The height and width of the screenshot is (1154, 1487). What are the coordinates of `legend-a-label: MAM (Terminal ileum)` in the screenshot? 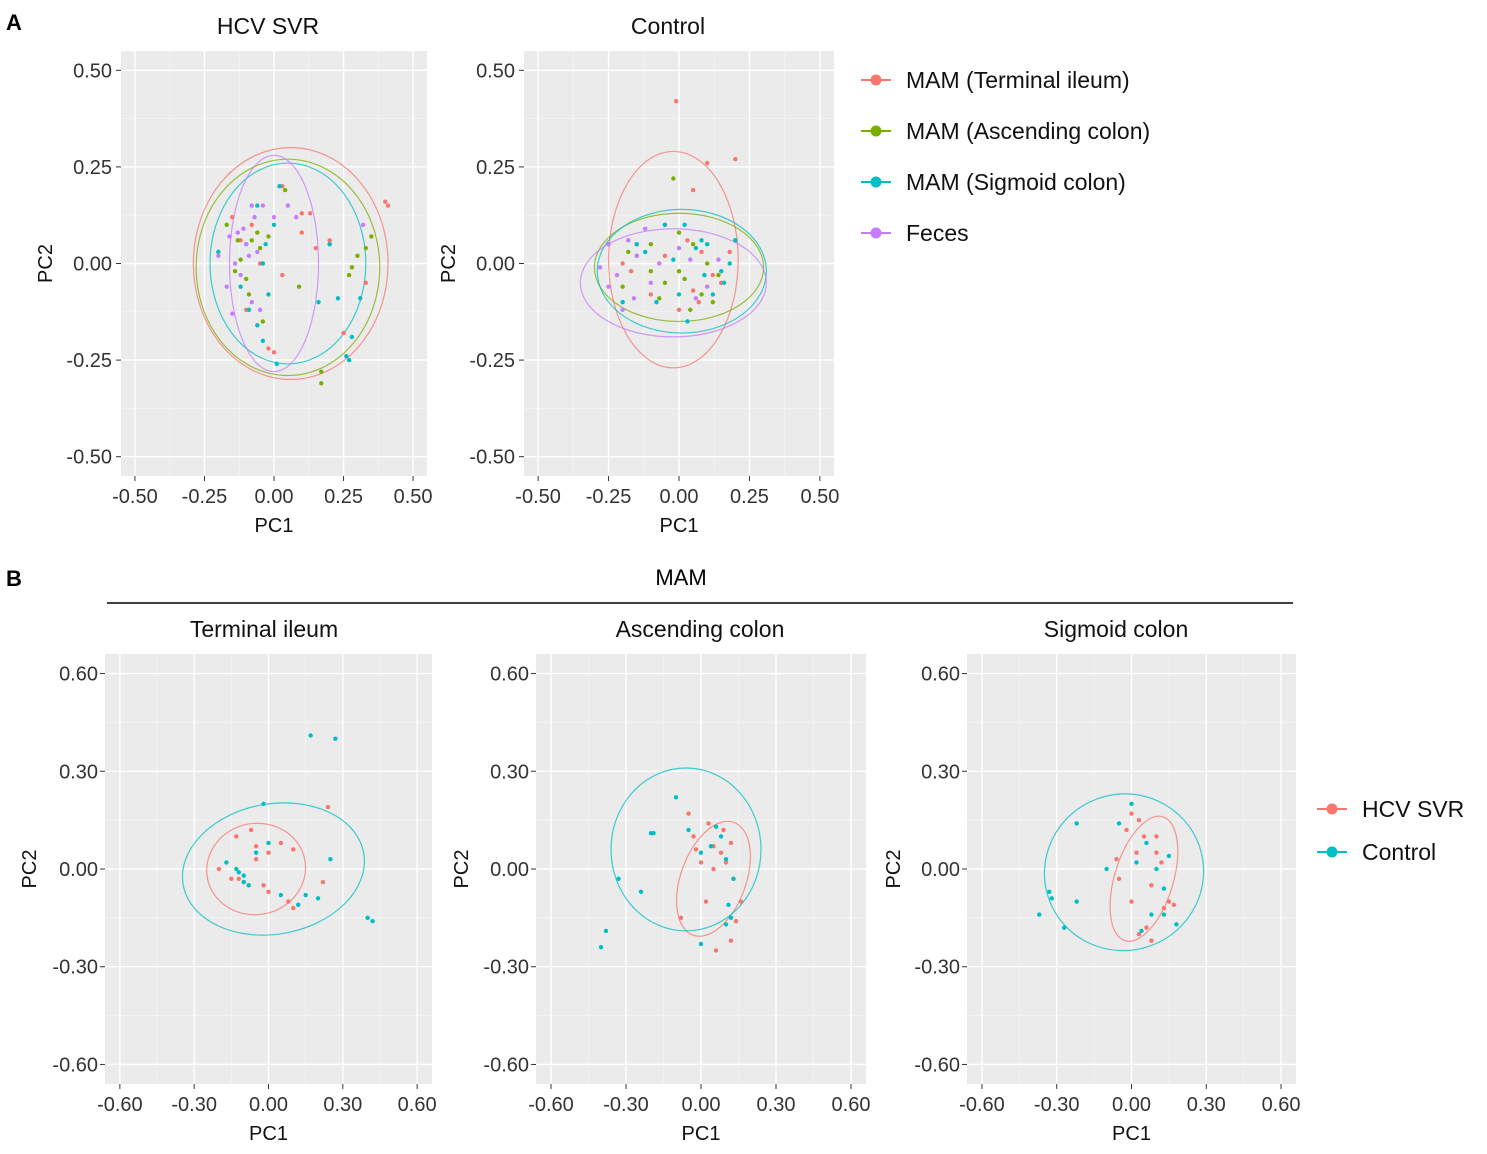 It's located at (1018, 80).